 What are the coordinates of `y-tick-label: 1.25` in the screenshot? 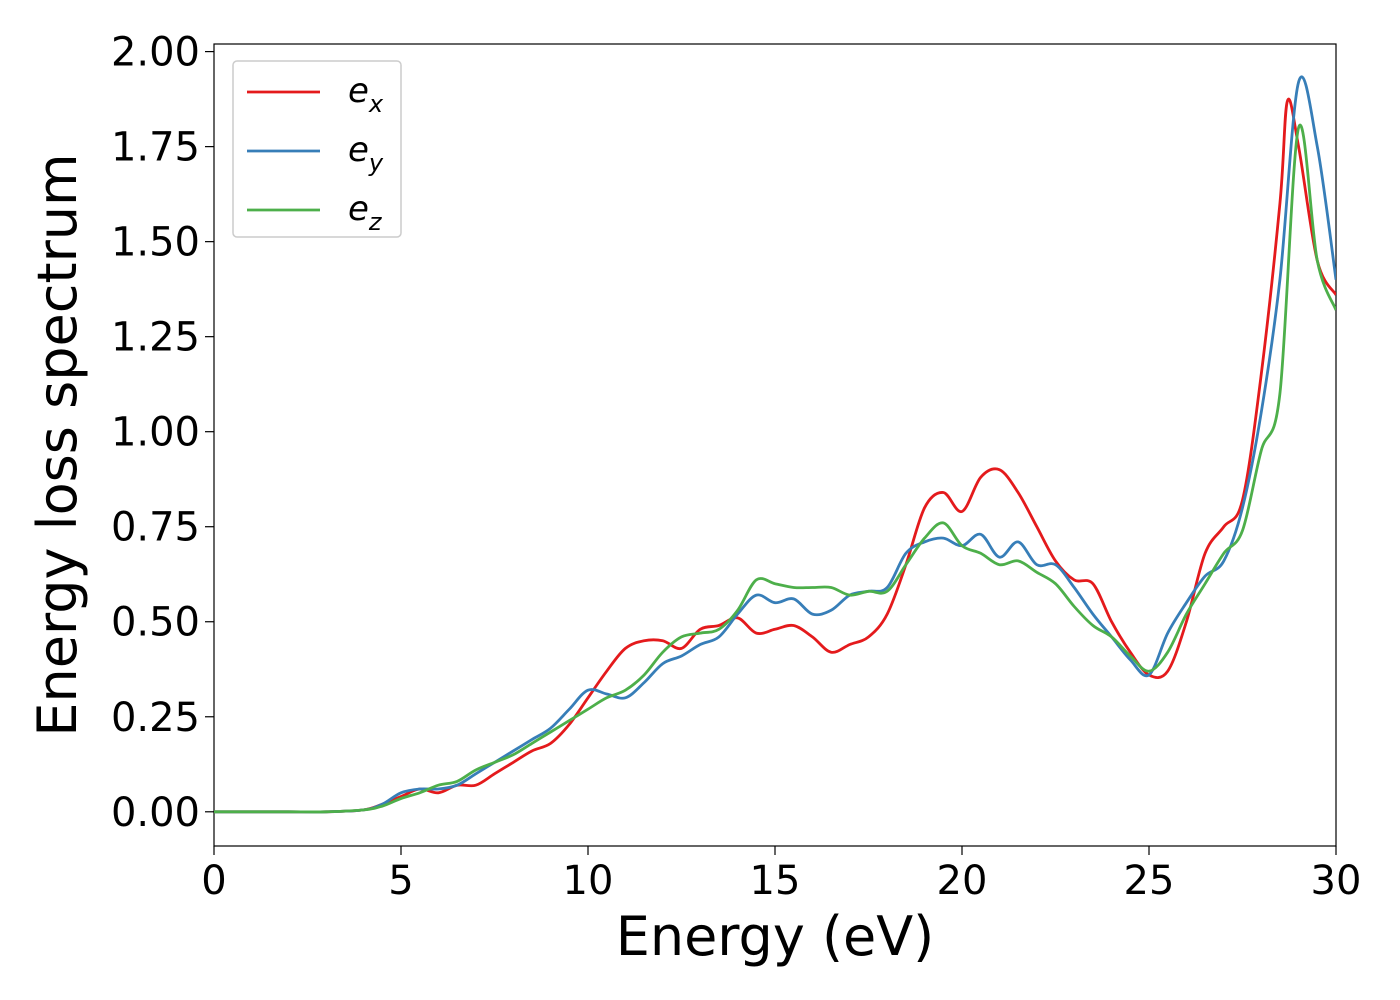 It's located at (155, 338).